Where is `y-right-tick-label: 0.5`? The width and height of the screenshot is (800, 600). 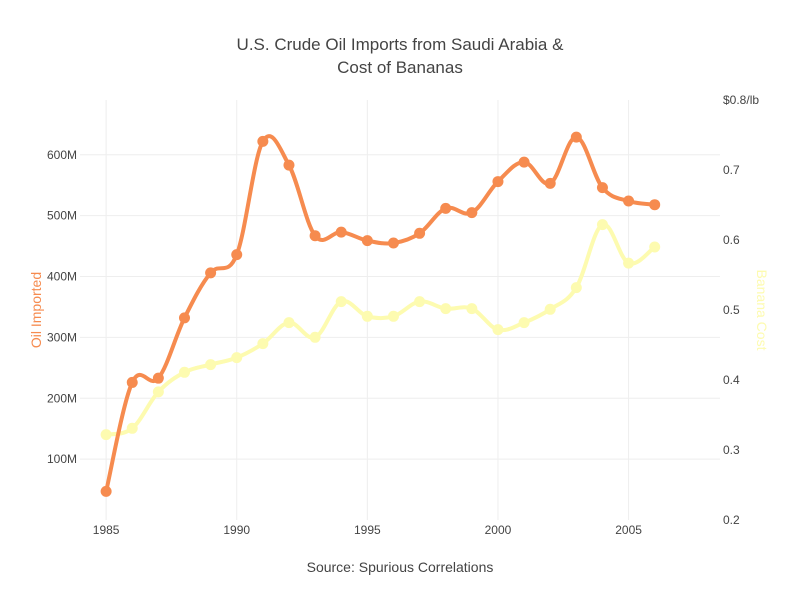 y-right-tick-label: 0.5 is located at coordinates (731, 310).